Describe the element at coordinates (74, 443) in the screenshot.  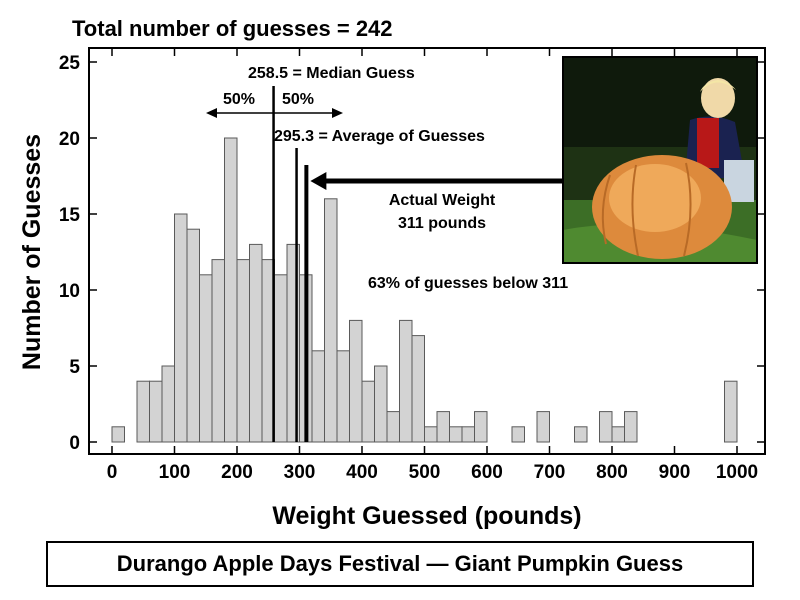
I see `y-tick-label-0: 0` at that location.